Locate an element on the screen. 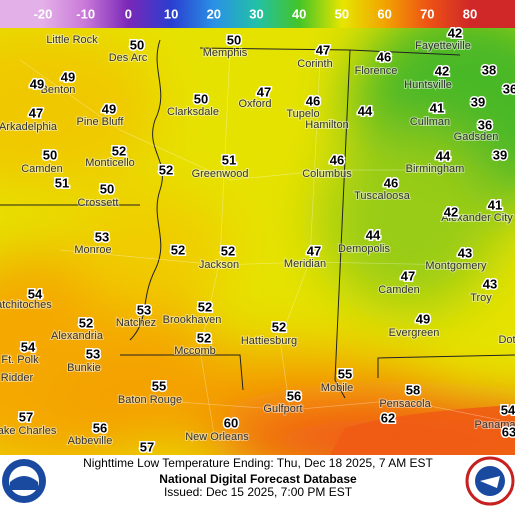  city-label: Troy is located at coordinates (481, 298).